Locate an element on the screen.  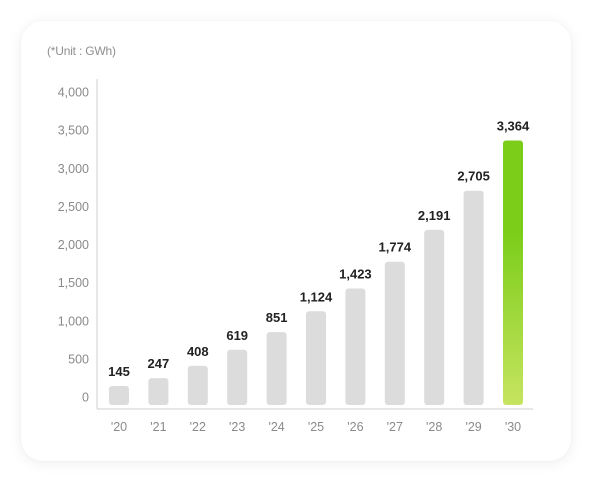
x-tick-label: '20 is located at coordinates (119, 427).